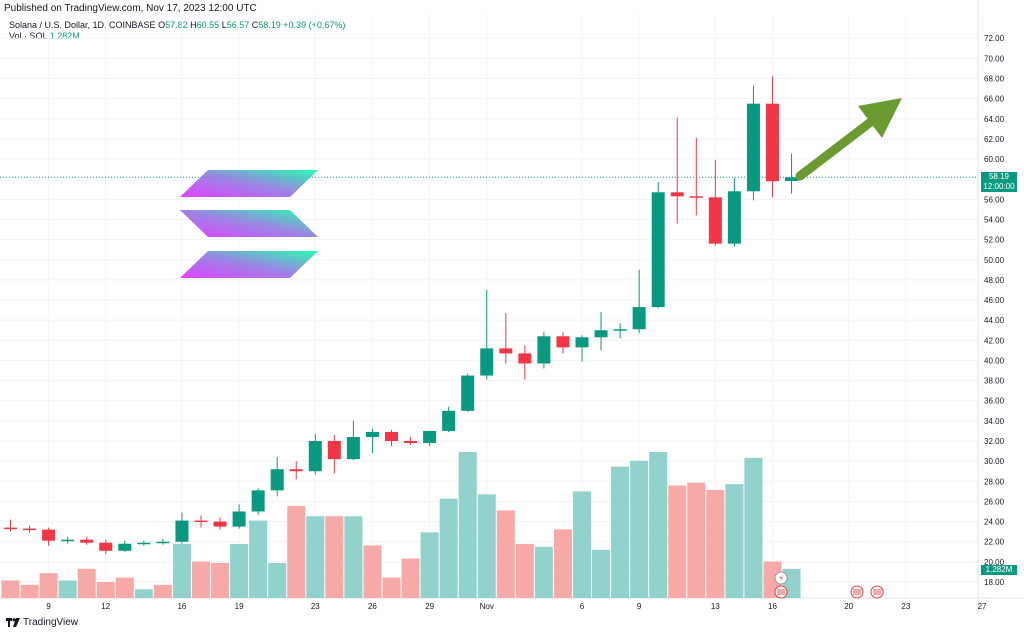  What do you see at coordinates (994, 38) in the screenshot?
I see `price-tick-label: 72.00` at bounding box center [994, 38].